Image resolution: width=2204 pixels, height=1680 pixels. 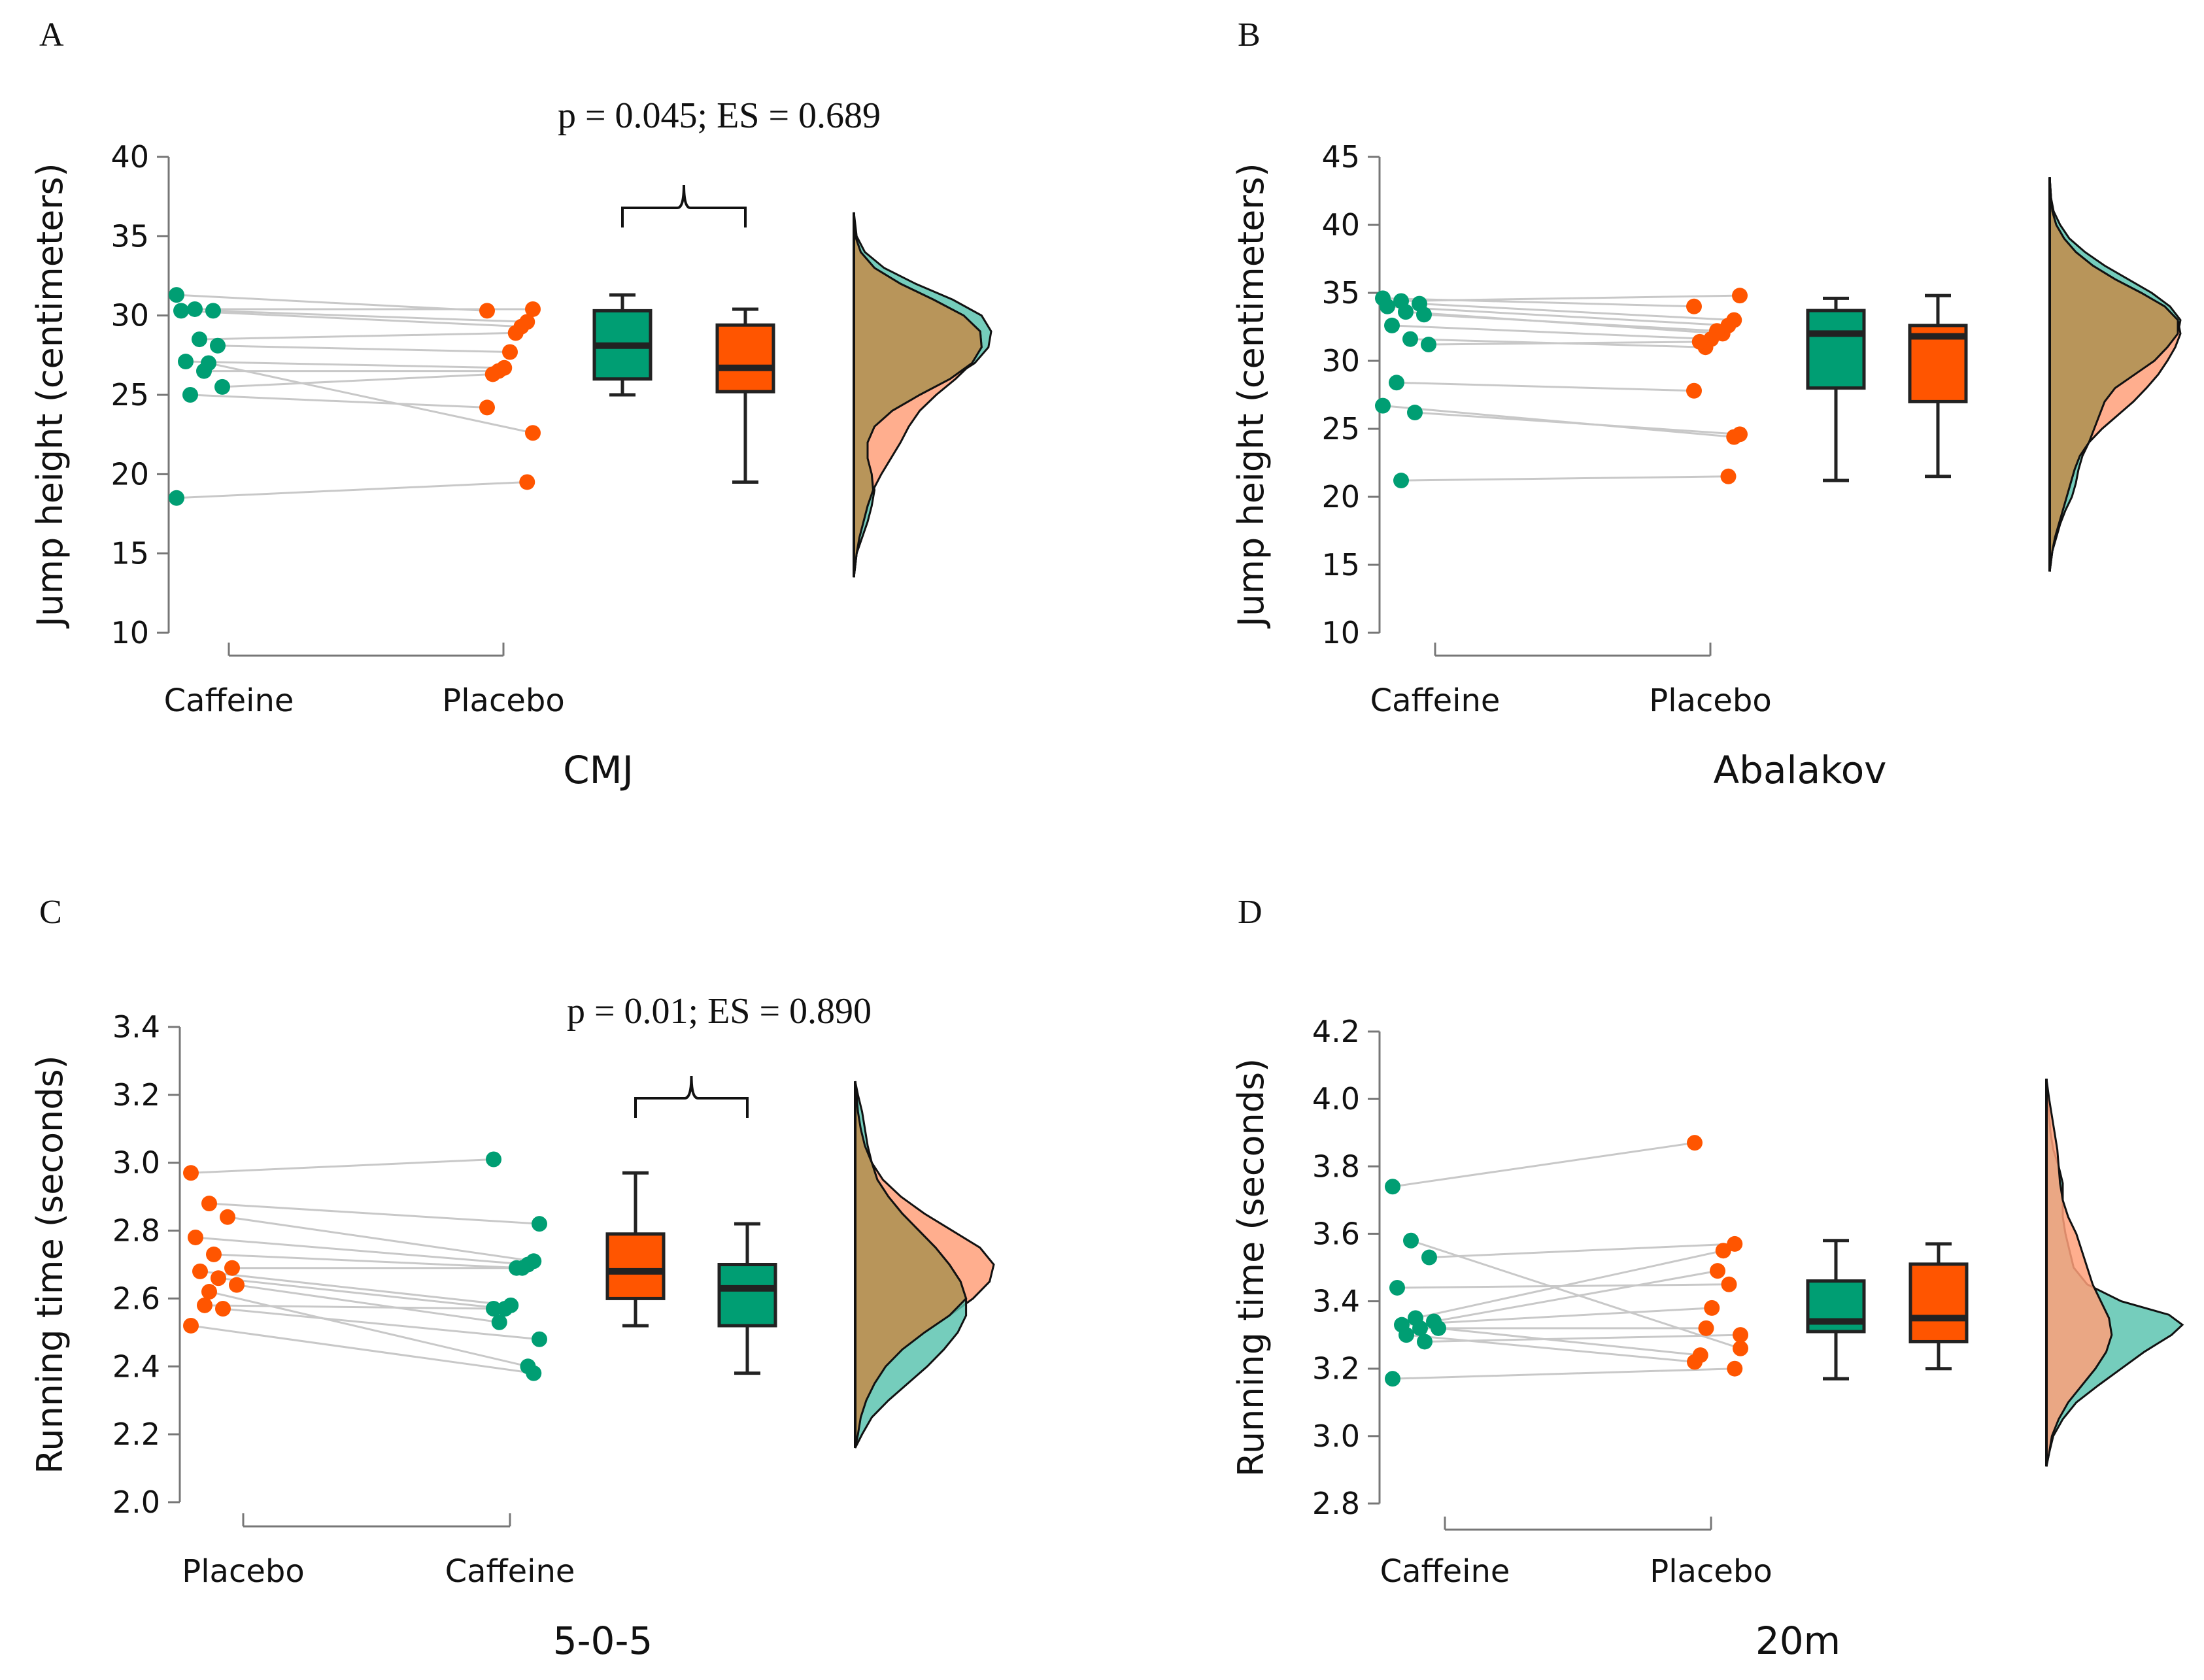 I want to click on y-tick-label: 4.2, so click(x=1336, y=1031).